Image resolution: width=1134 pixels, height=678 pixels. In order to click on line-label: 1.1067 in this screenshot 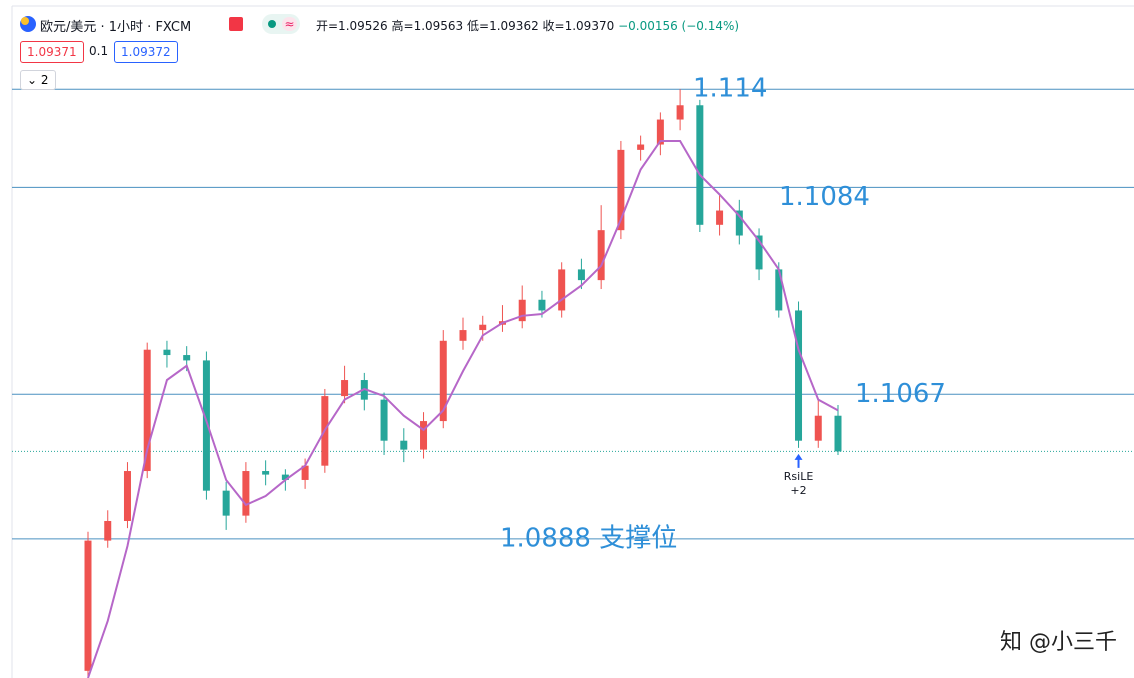, I will do `click(900, 394)`.